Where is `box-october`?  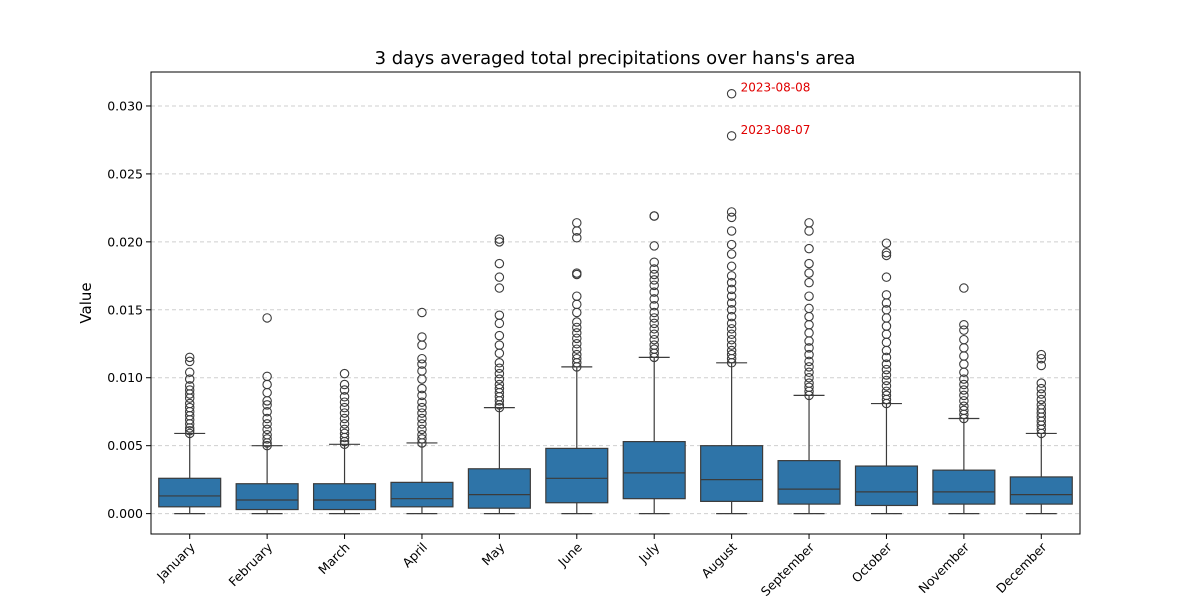
box-october is located at coordinates (886, 376).